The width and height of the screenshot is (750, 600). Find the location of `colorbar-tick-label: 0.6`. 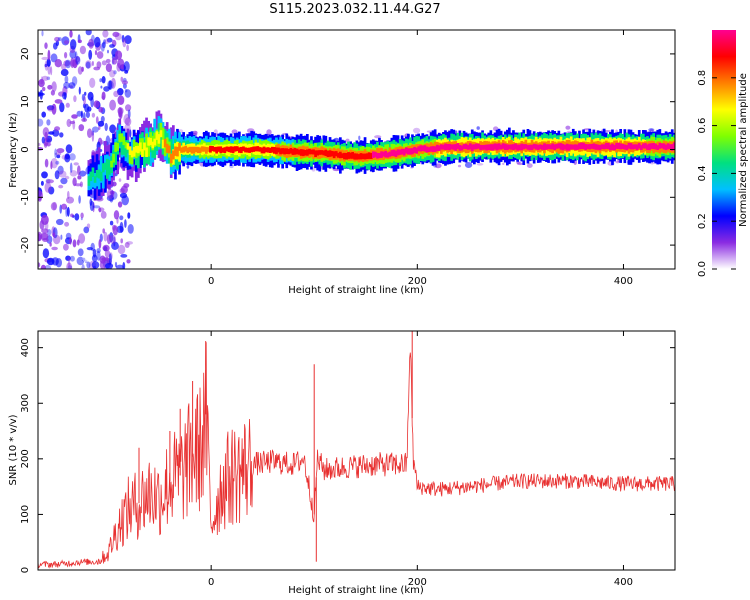

colorbar-tick-label: 0.6 is located at coordinates (702, 126).